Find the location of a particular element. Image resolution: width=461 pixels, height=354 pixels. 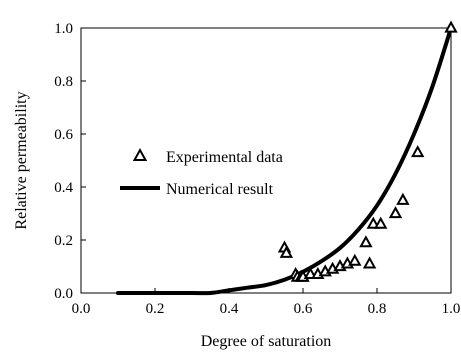

x-tick-label: 1.0 is located at coordinates (451, 309).